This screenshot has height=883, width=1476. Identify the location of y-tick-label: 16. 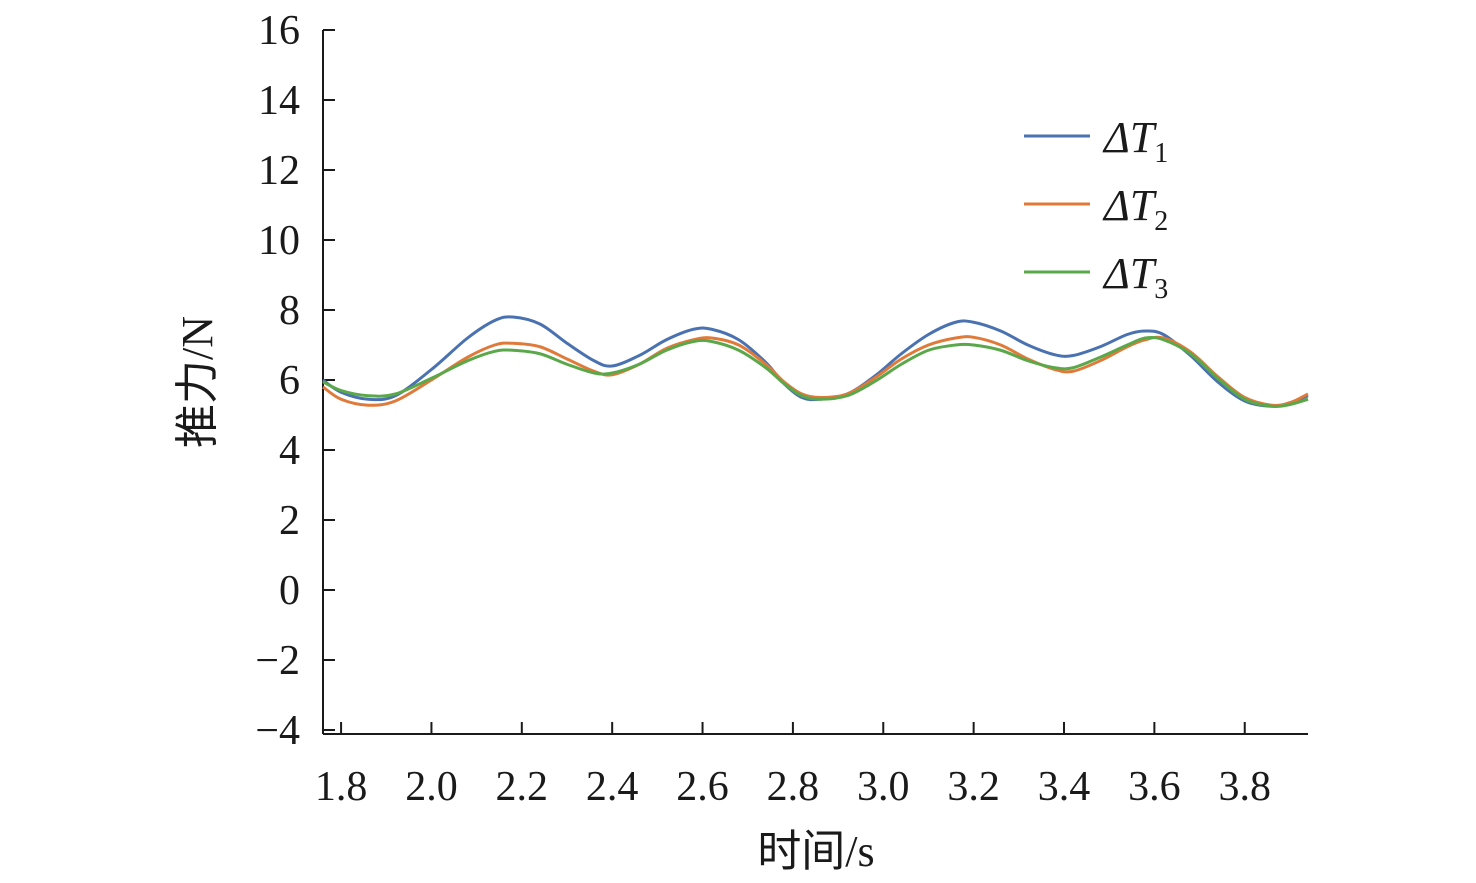
(279, 31).